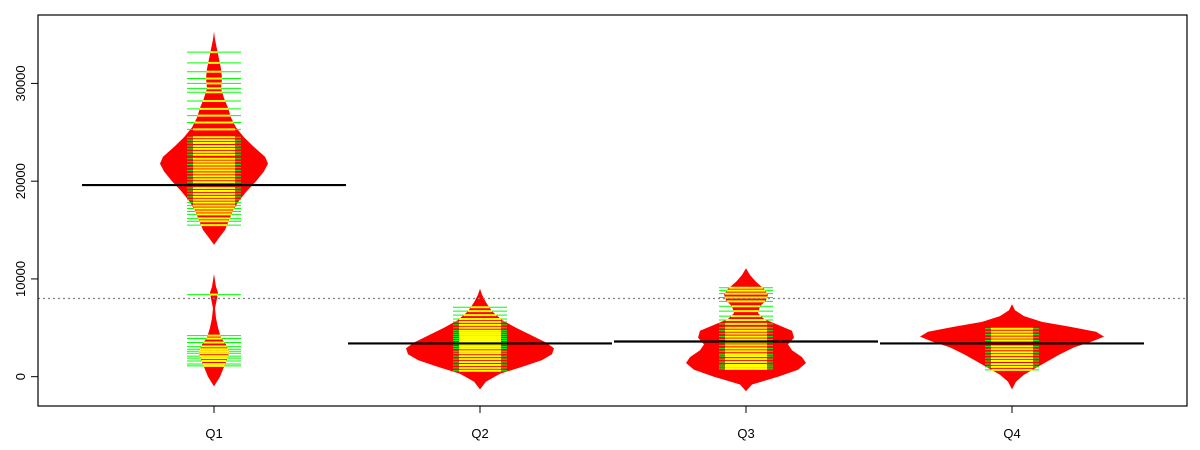  I want to click on y-tick-label-1: 10000, so click(20, 279).